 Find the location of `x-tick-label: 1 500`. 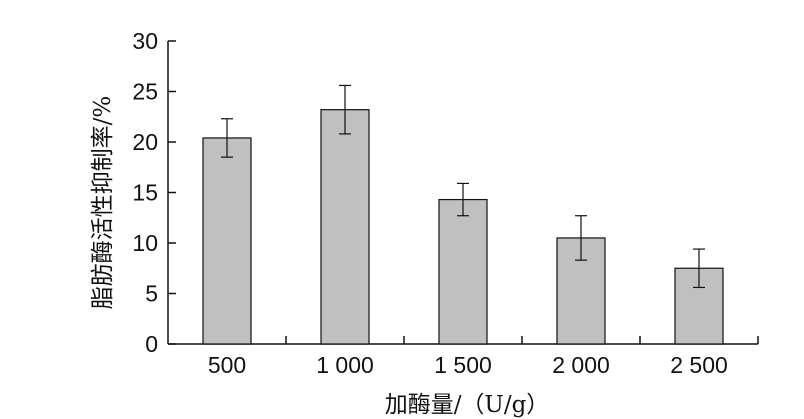

x-tick-label: 1 500 is located at coordinates (463, 365).